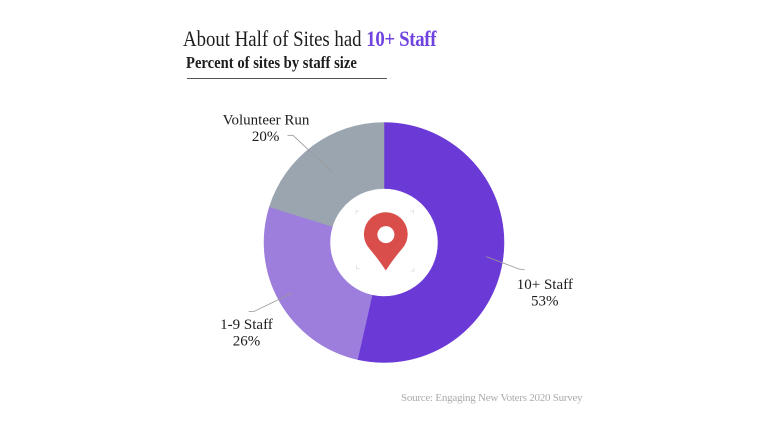  Describe the element at coordinates (545, 285) in the screenshot. I see `svg-text: 10+ Staff` at that location.